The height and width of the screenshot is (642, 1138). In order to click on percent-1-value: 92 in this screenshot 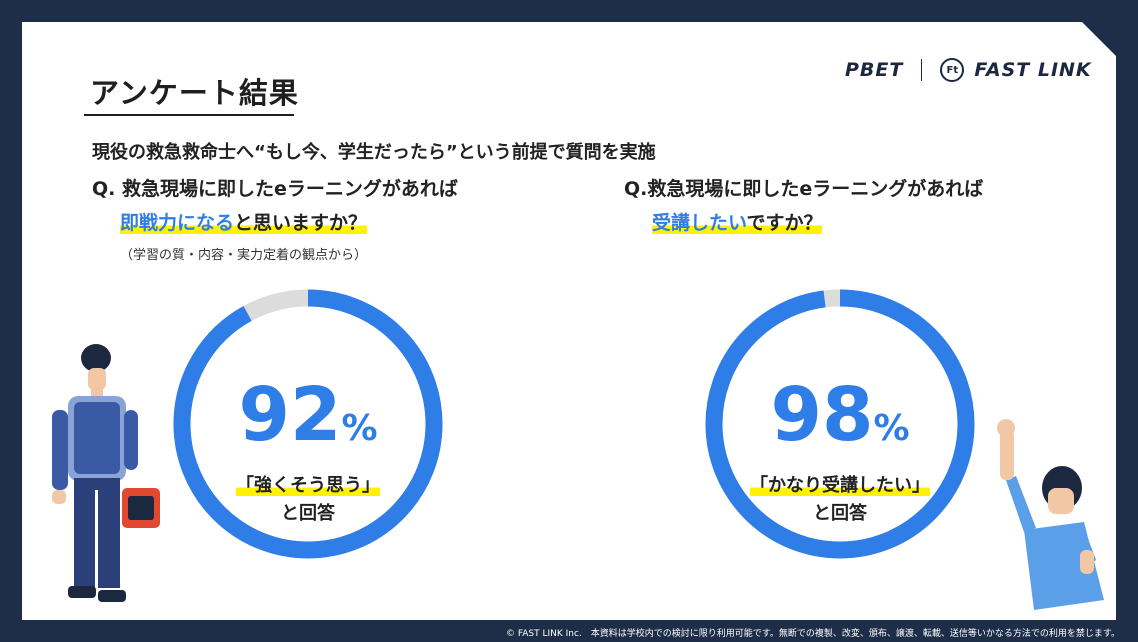, I will do `click(290, 415)`.